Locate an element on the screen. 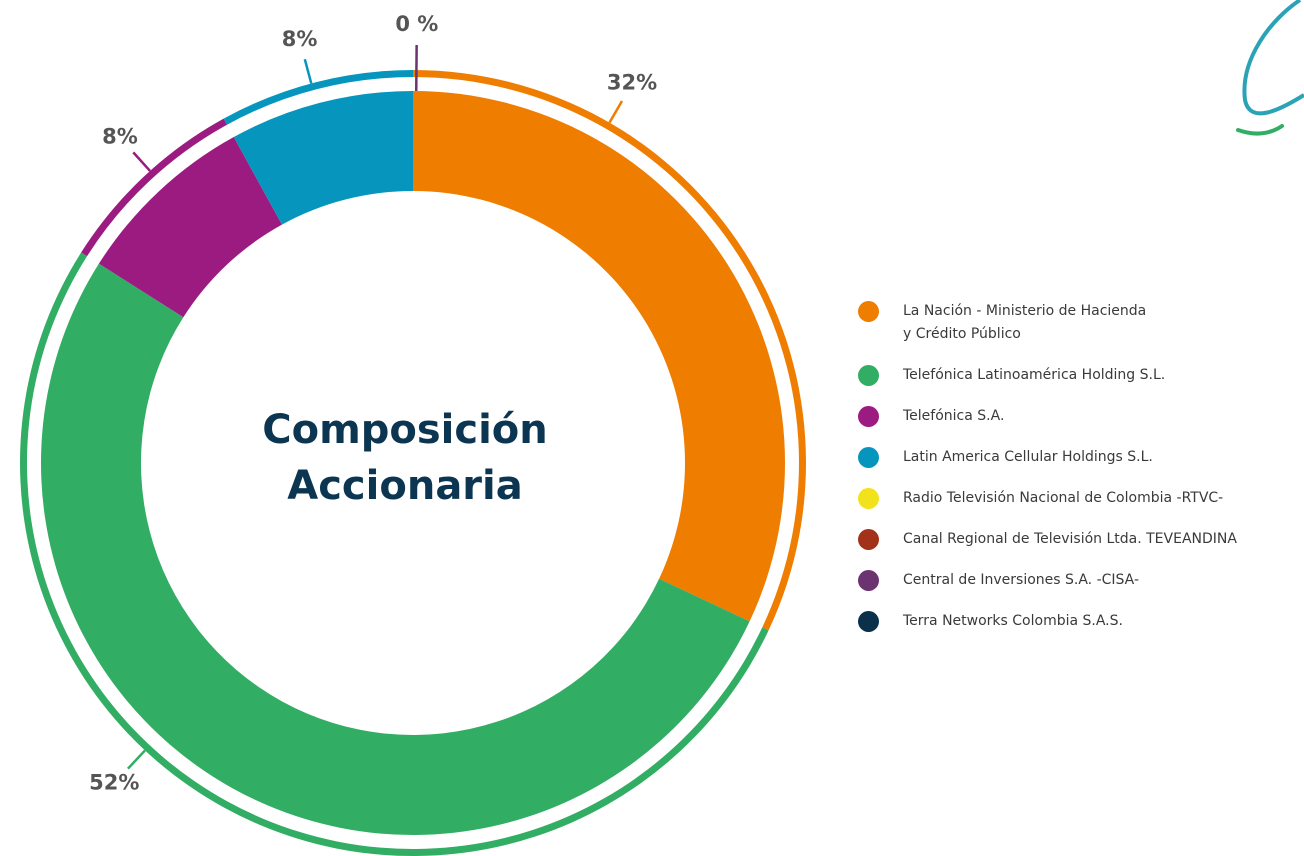 The width and height of the screenshot is (1304, 856). legend-label: Telefónica Latinoamérica Holding S.L. is located at coordinates (1034, 375).